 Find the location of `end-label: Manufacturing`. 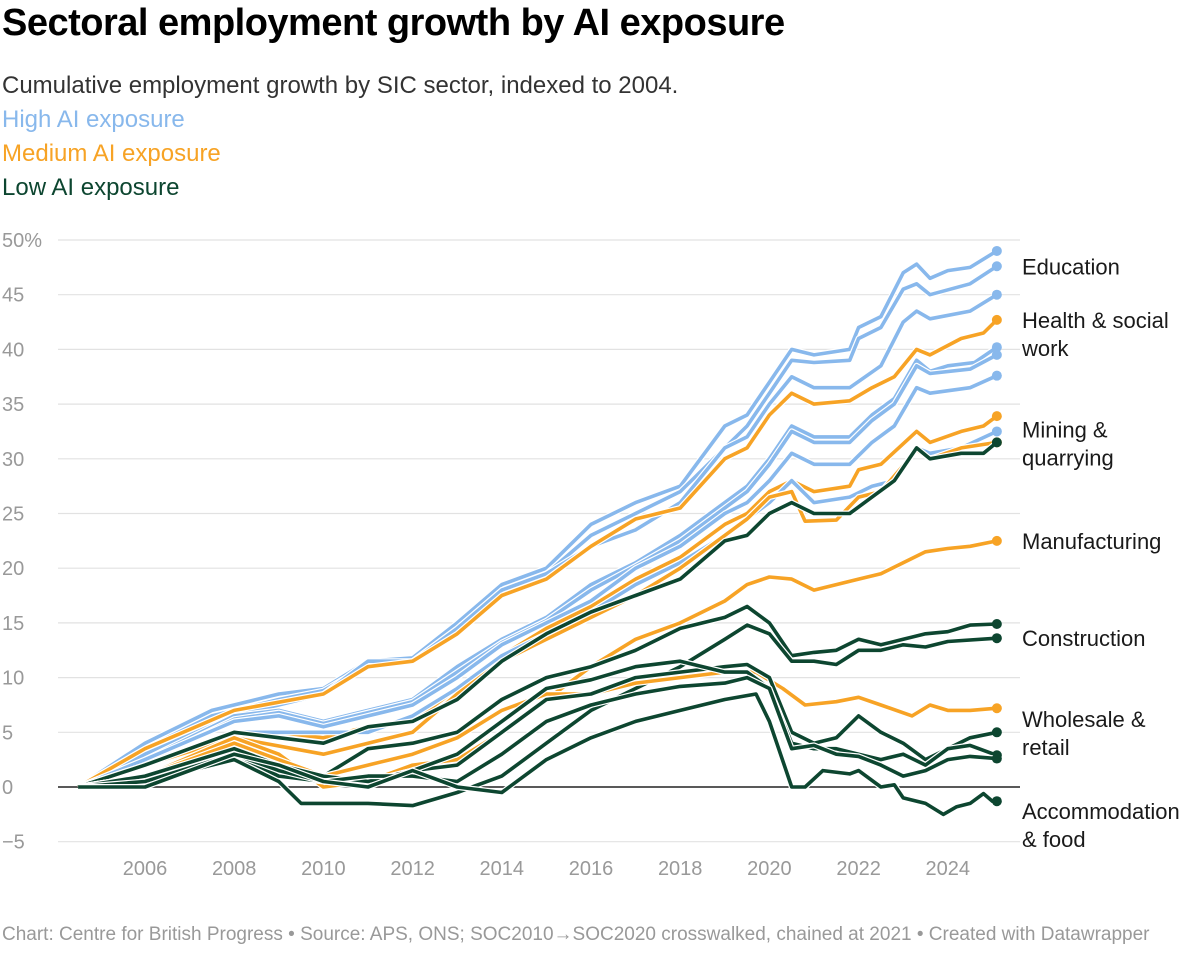

end-label: Manufacturing is located at coordinates (1091, 541).